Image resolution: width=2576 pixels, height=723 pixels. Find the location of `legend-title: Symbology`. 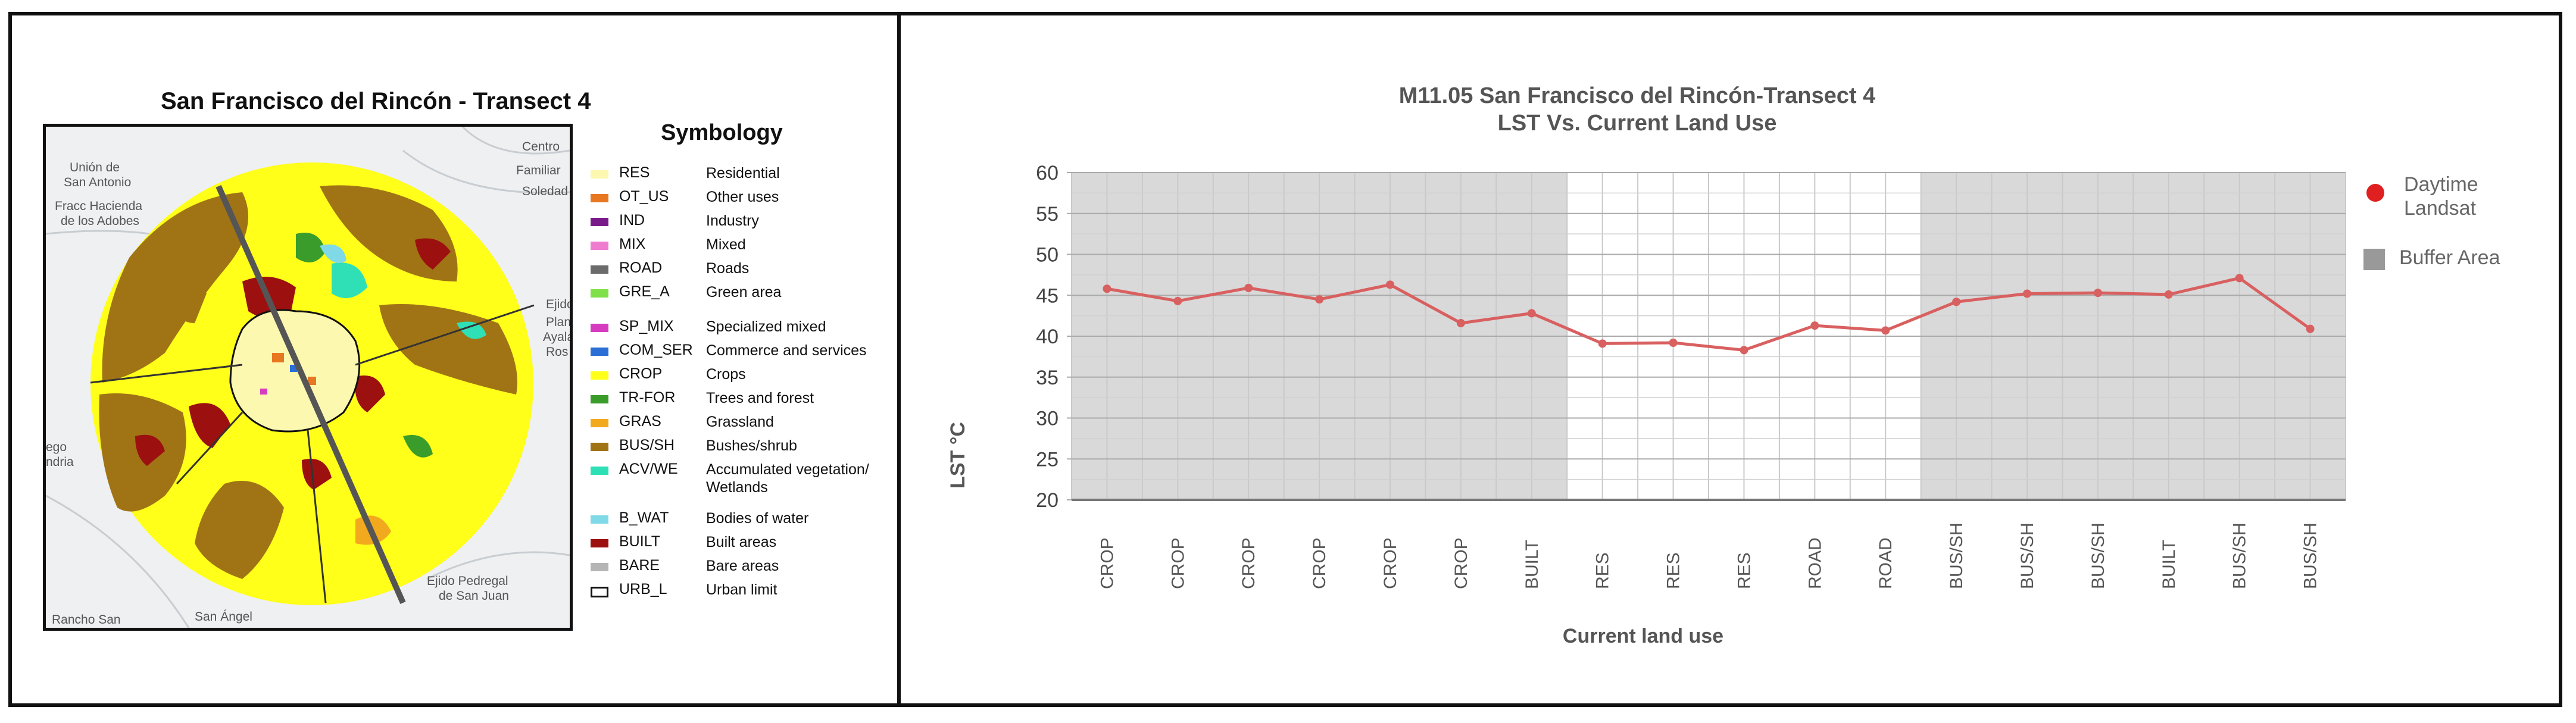

legend-title: Symbology is located at coordinates (722, 132).